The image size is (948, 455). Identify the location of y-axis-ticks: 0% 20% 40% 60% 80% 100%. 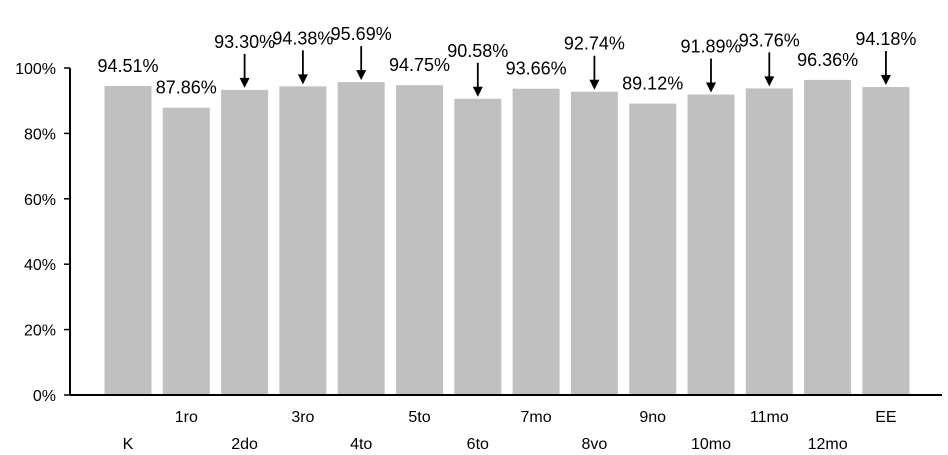
(42, 233).